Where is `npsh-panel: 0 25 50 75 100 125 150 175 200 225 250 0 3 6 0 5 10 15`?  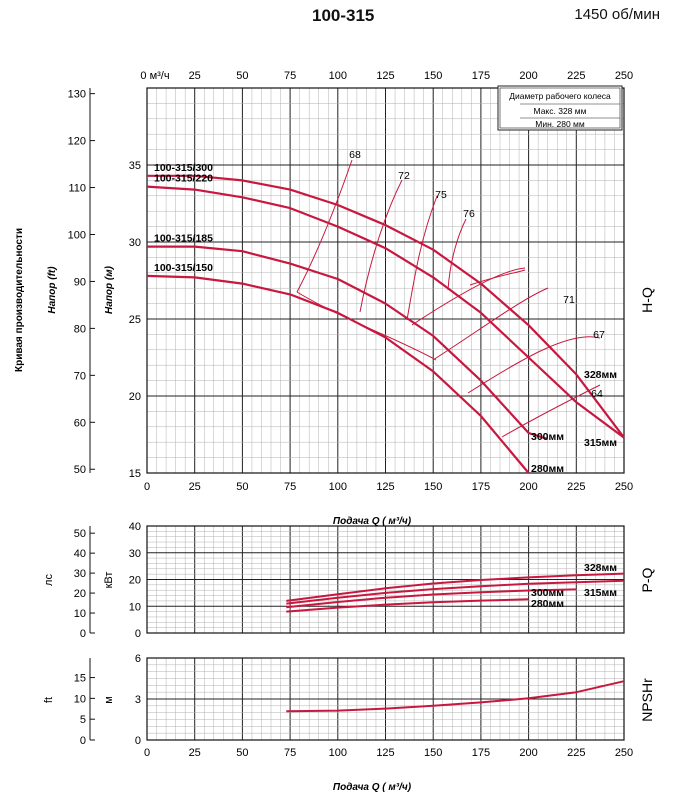 npsh-panel: 0 25 50 75 100 125 150 175 200 225 250 0 3 6 0 5 10 15 is located at coordinates (353, 706).